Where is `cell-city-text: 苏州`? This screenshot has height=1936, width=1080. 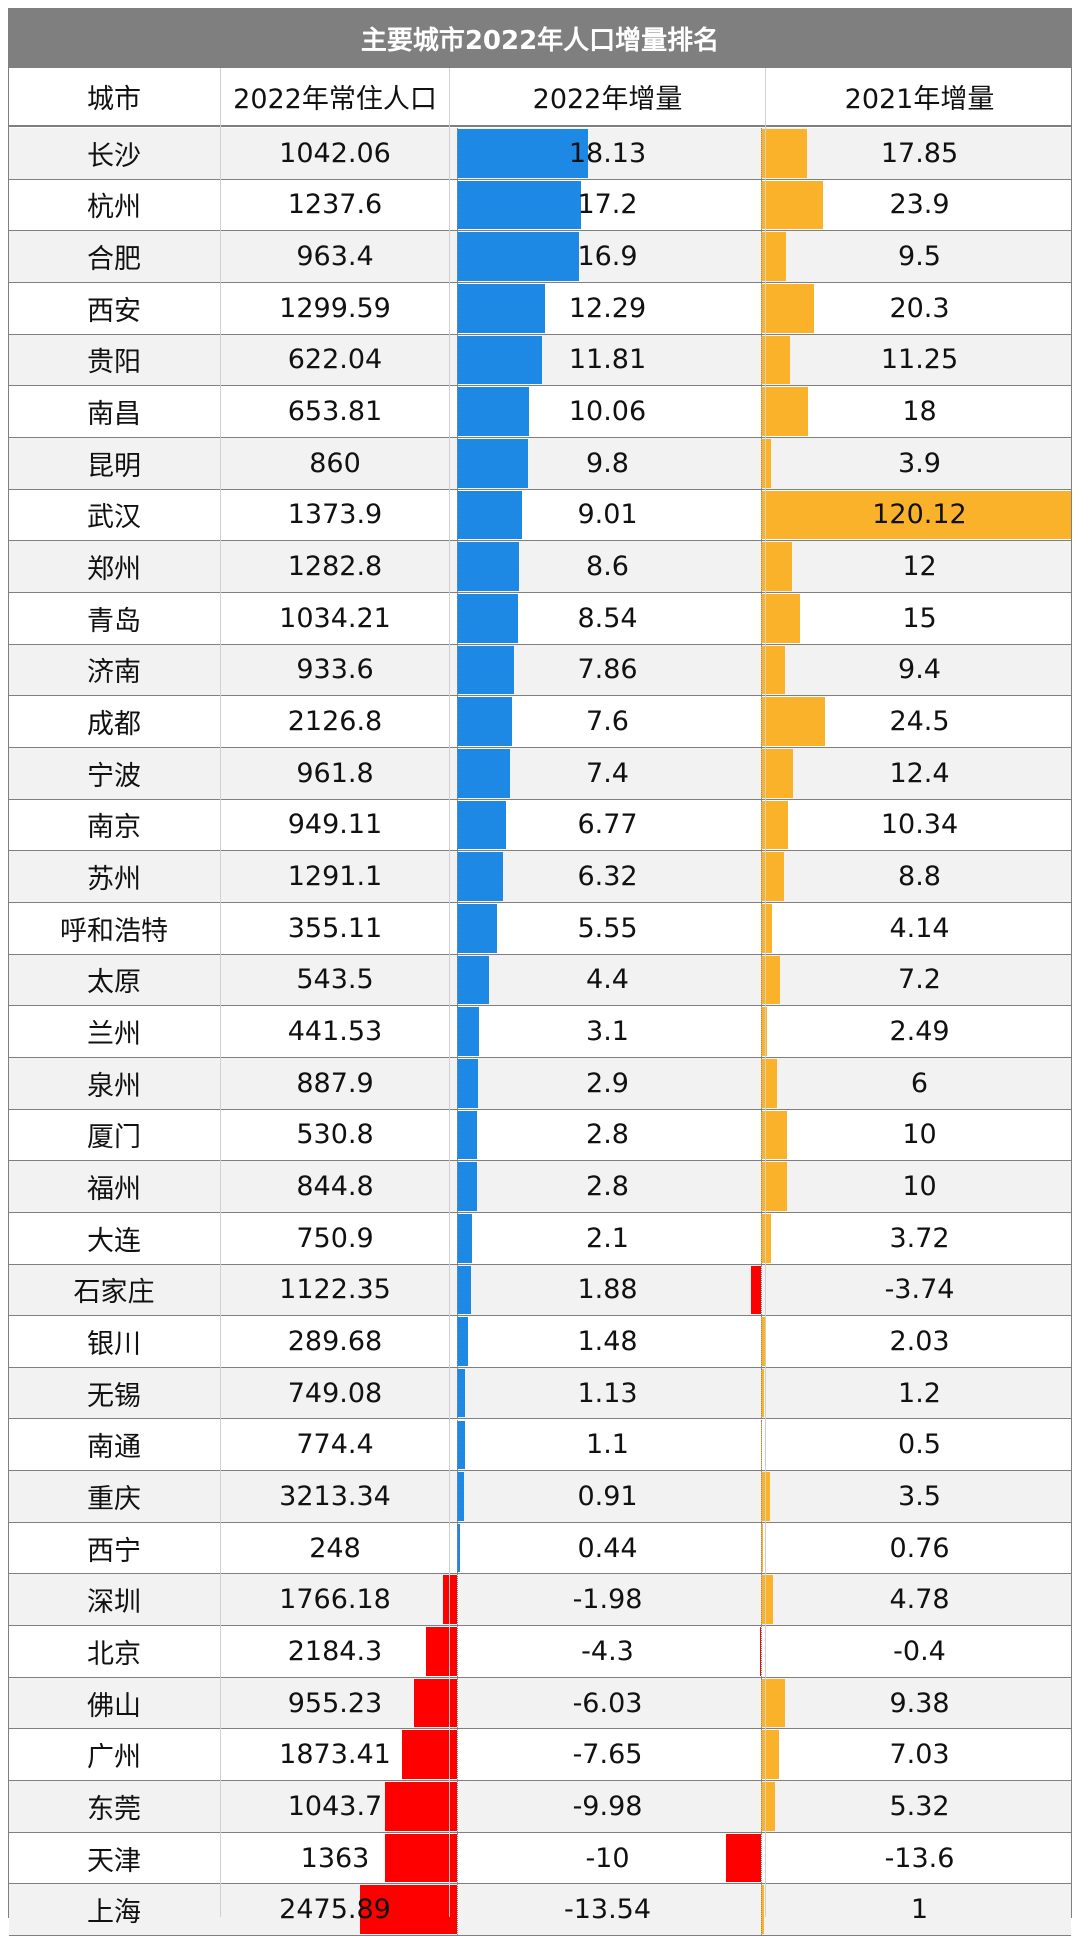
cell-city-text: 苏州 is located at coordinates (114, 880).